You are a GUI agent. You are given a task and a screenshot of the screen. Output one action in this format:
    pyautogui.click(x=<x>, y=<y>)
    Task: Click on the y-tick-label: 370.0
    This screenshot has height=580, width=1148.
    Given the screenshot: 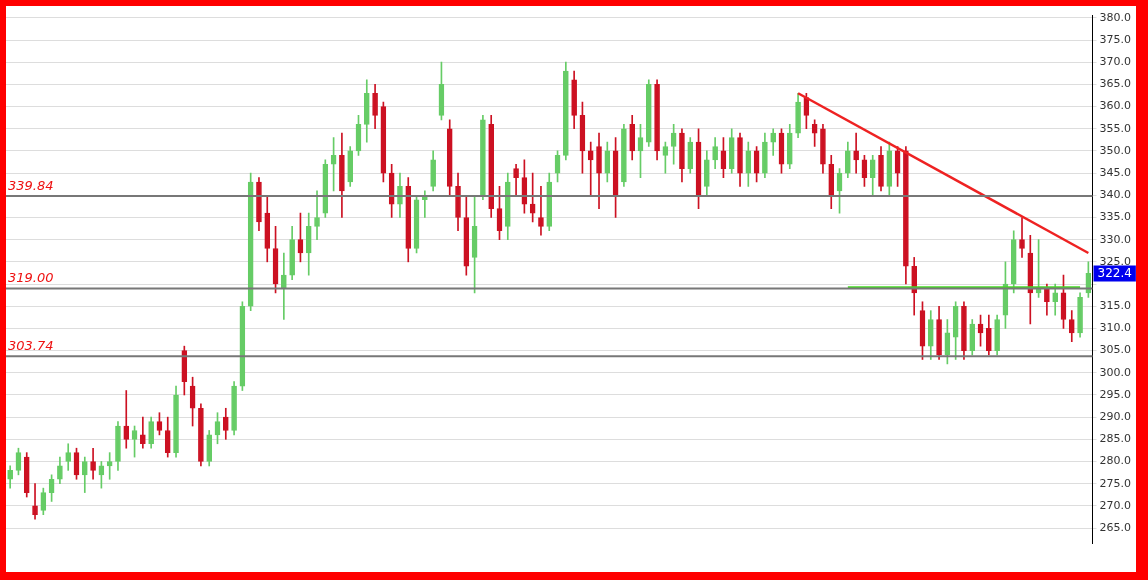 What is the action you would take?
    pyautogui.click(x=1115, y=62)
    